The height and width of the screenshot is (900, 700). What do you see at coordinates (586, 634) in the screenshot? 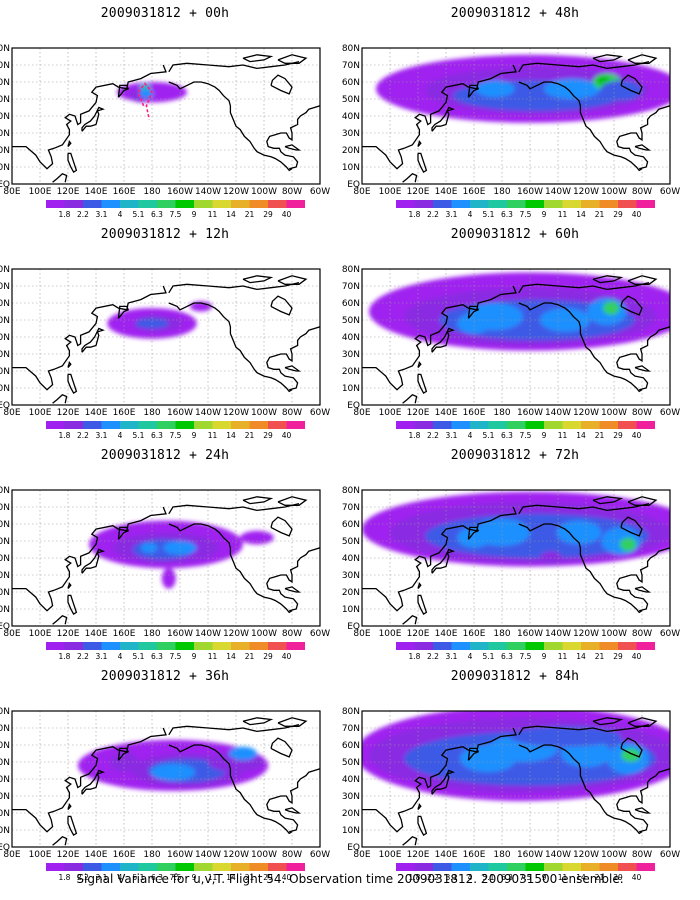
I see `longitude-label: 120W` at bounding box center [586, 634].